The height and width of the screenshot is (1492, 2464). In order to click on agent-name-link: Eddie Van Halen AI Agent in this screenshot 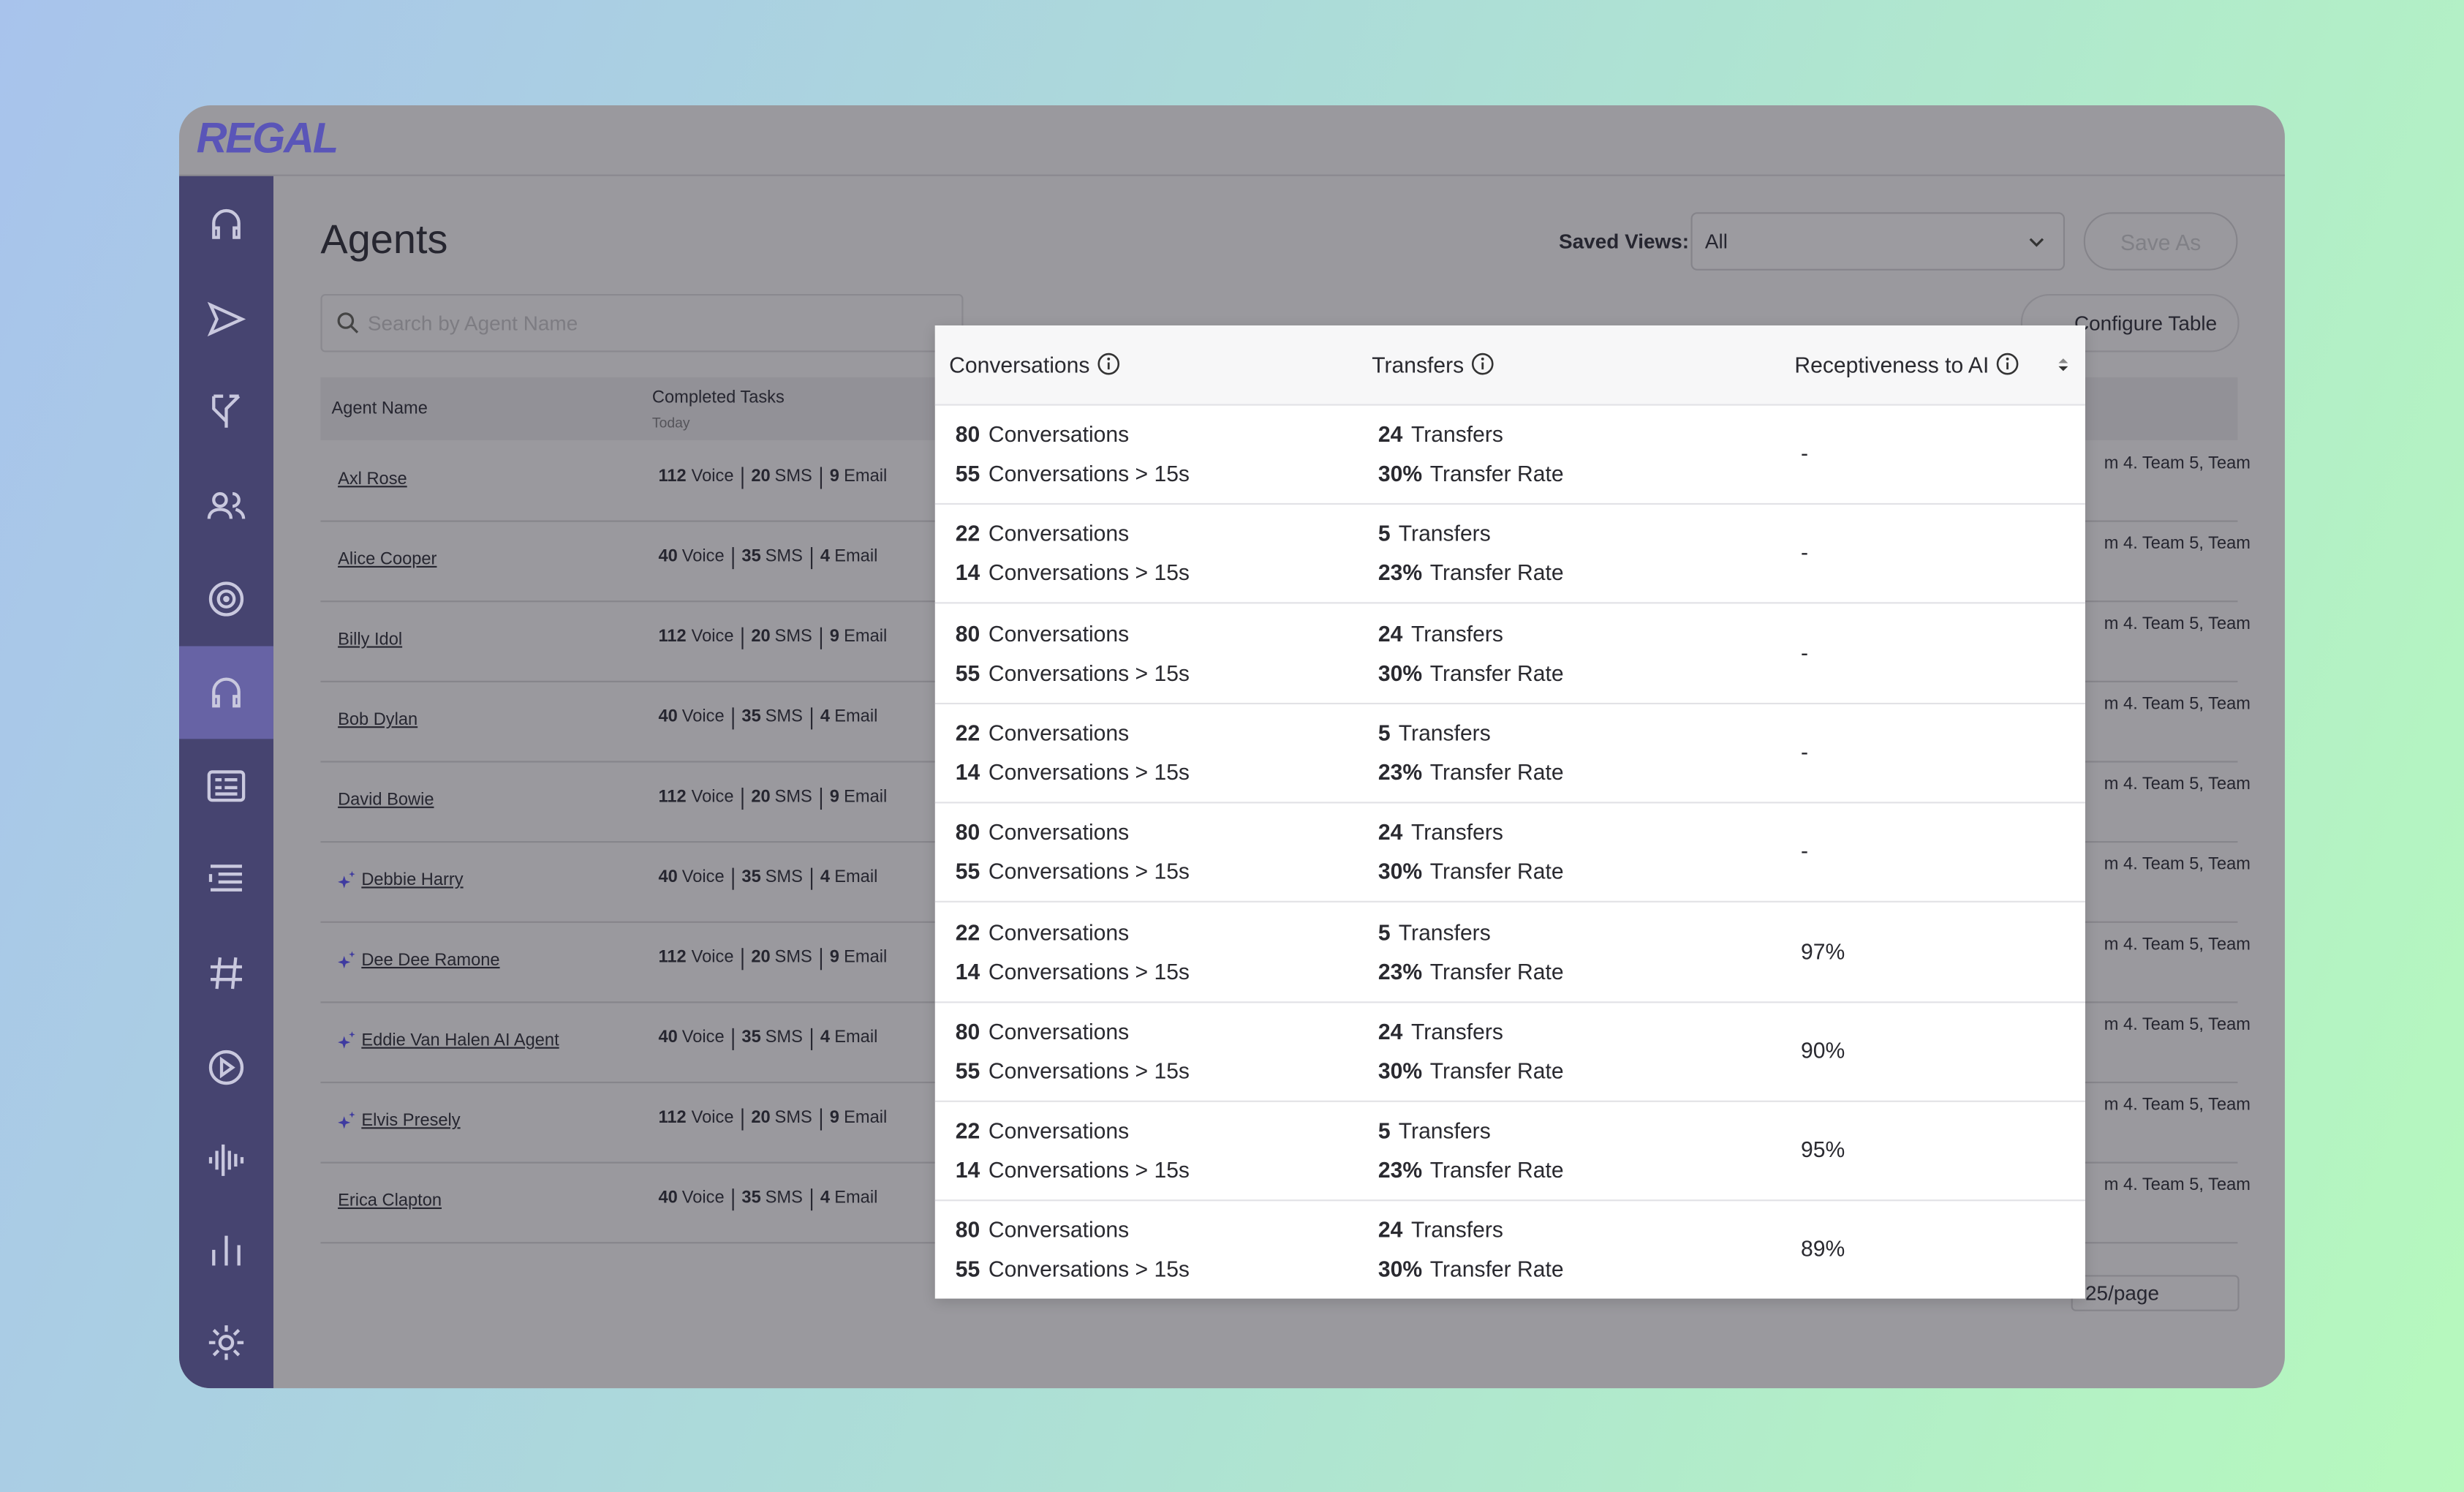, I will do `click(460, 1040)`.